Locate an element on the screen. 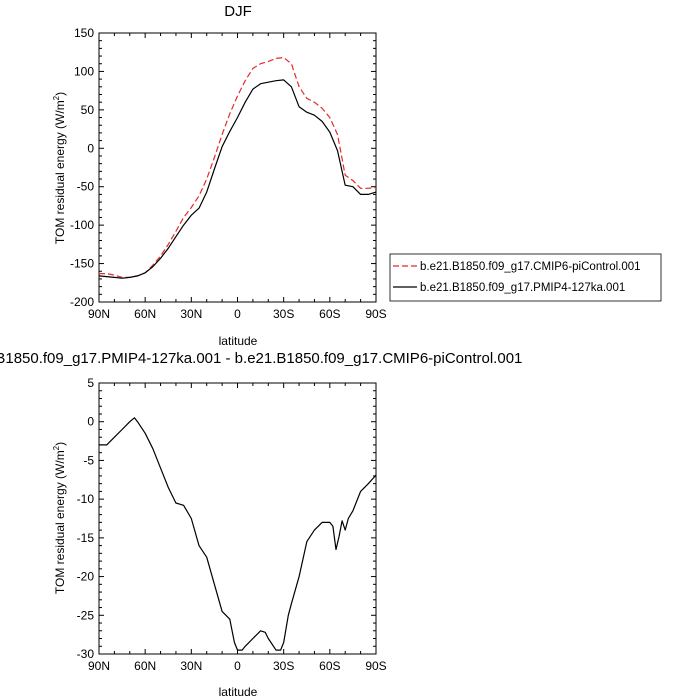 The width and height of the screenshot is (700, 700). panel-difference-series is located at coordinates (238, 534).